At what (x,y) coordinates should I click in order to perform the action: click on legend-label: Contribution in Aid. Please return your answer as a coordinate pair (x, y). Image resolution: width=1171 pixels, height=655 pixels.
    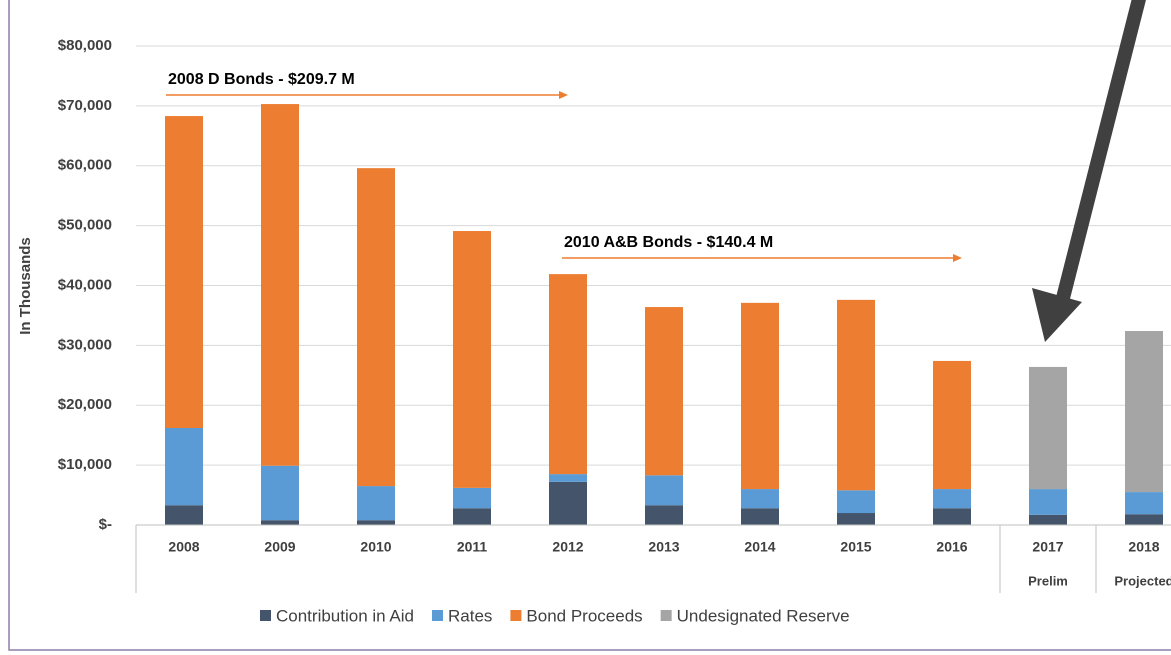
    Looking at the image, I should click on (345, 615).